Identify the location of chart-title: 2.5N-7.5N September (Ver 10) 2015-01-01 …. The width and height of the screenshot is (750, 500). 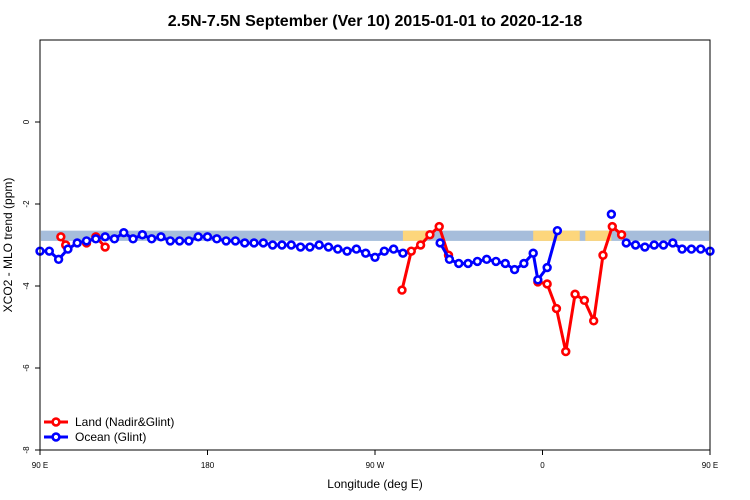
(375, 21).